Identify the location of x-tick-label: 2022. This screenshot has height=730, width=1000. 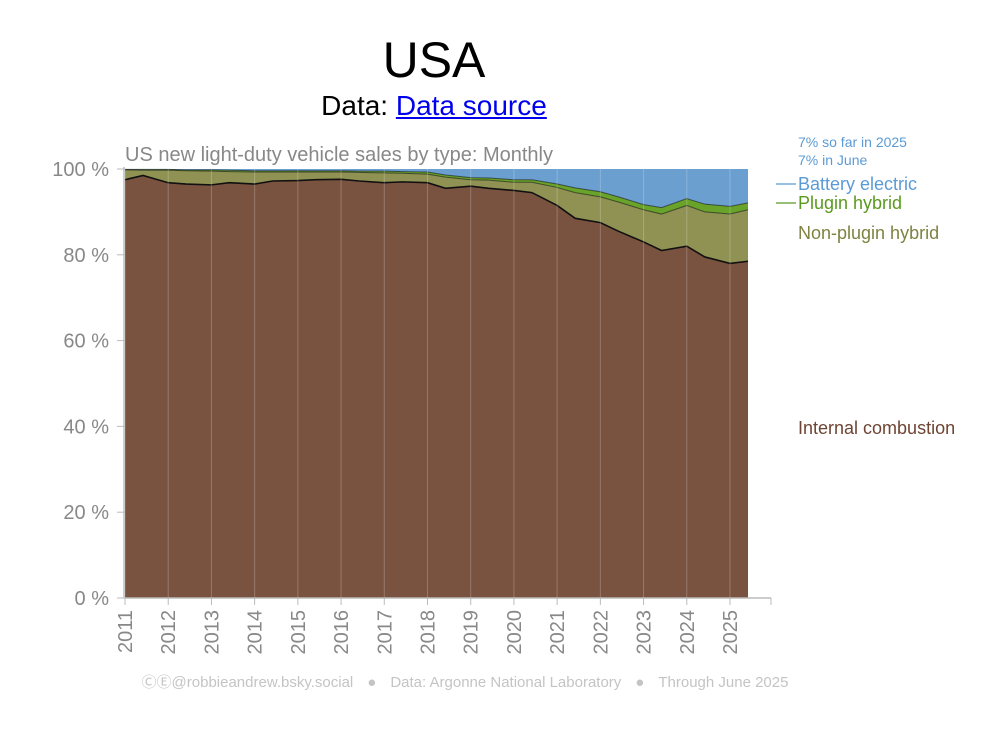
(601, 632).